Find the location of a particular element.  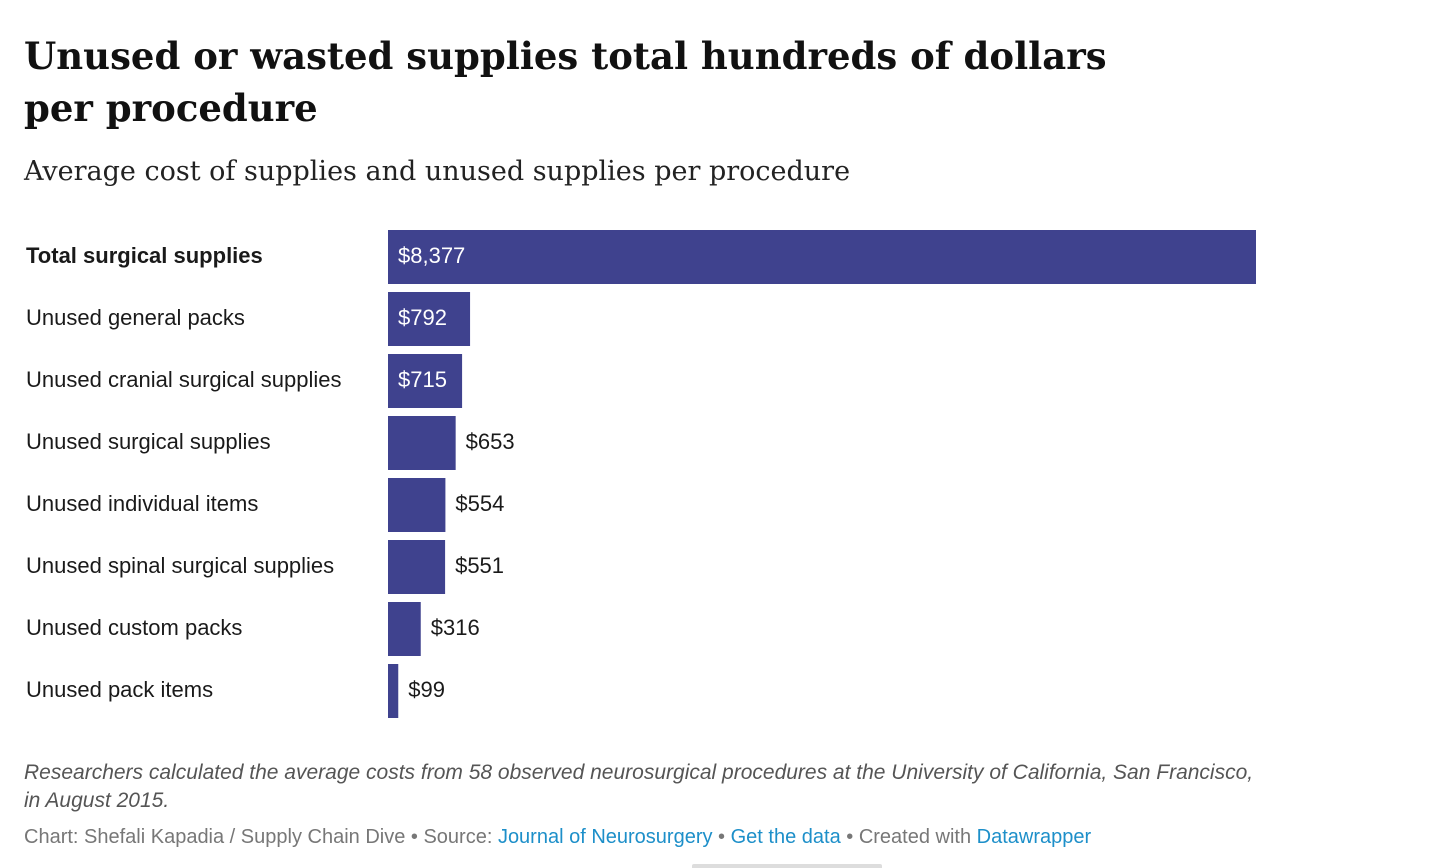

category-label: Unused spinal surgical supplies is located at coordinates (180, 565).